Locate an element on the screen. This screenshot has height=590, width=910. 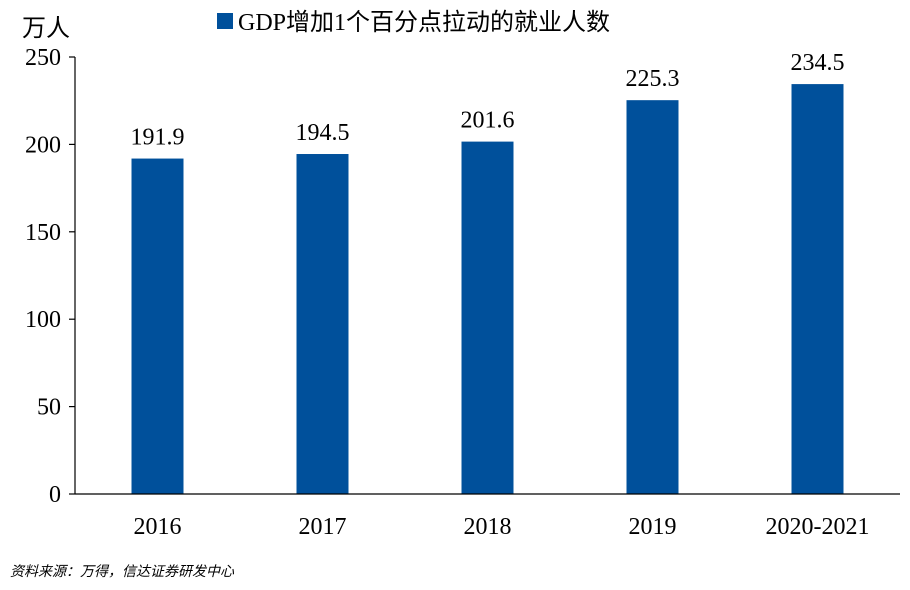
legend-series-name: GDP增加1个百分点拉动的就业人数 is located at coordinates (424, 22).